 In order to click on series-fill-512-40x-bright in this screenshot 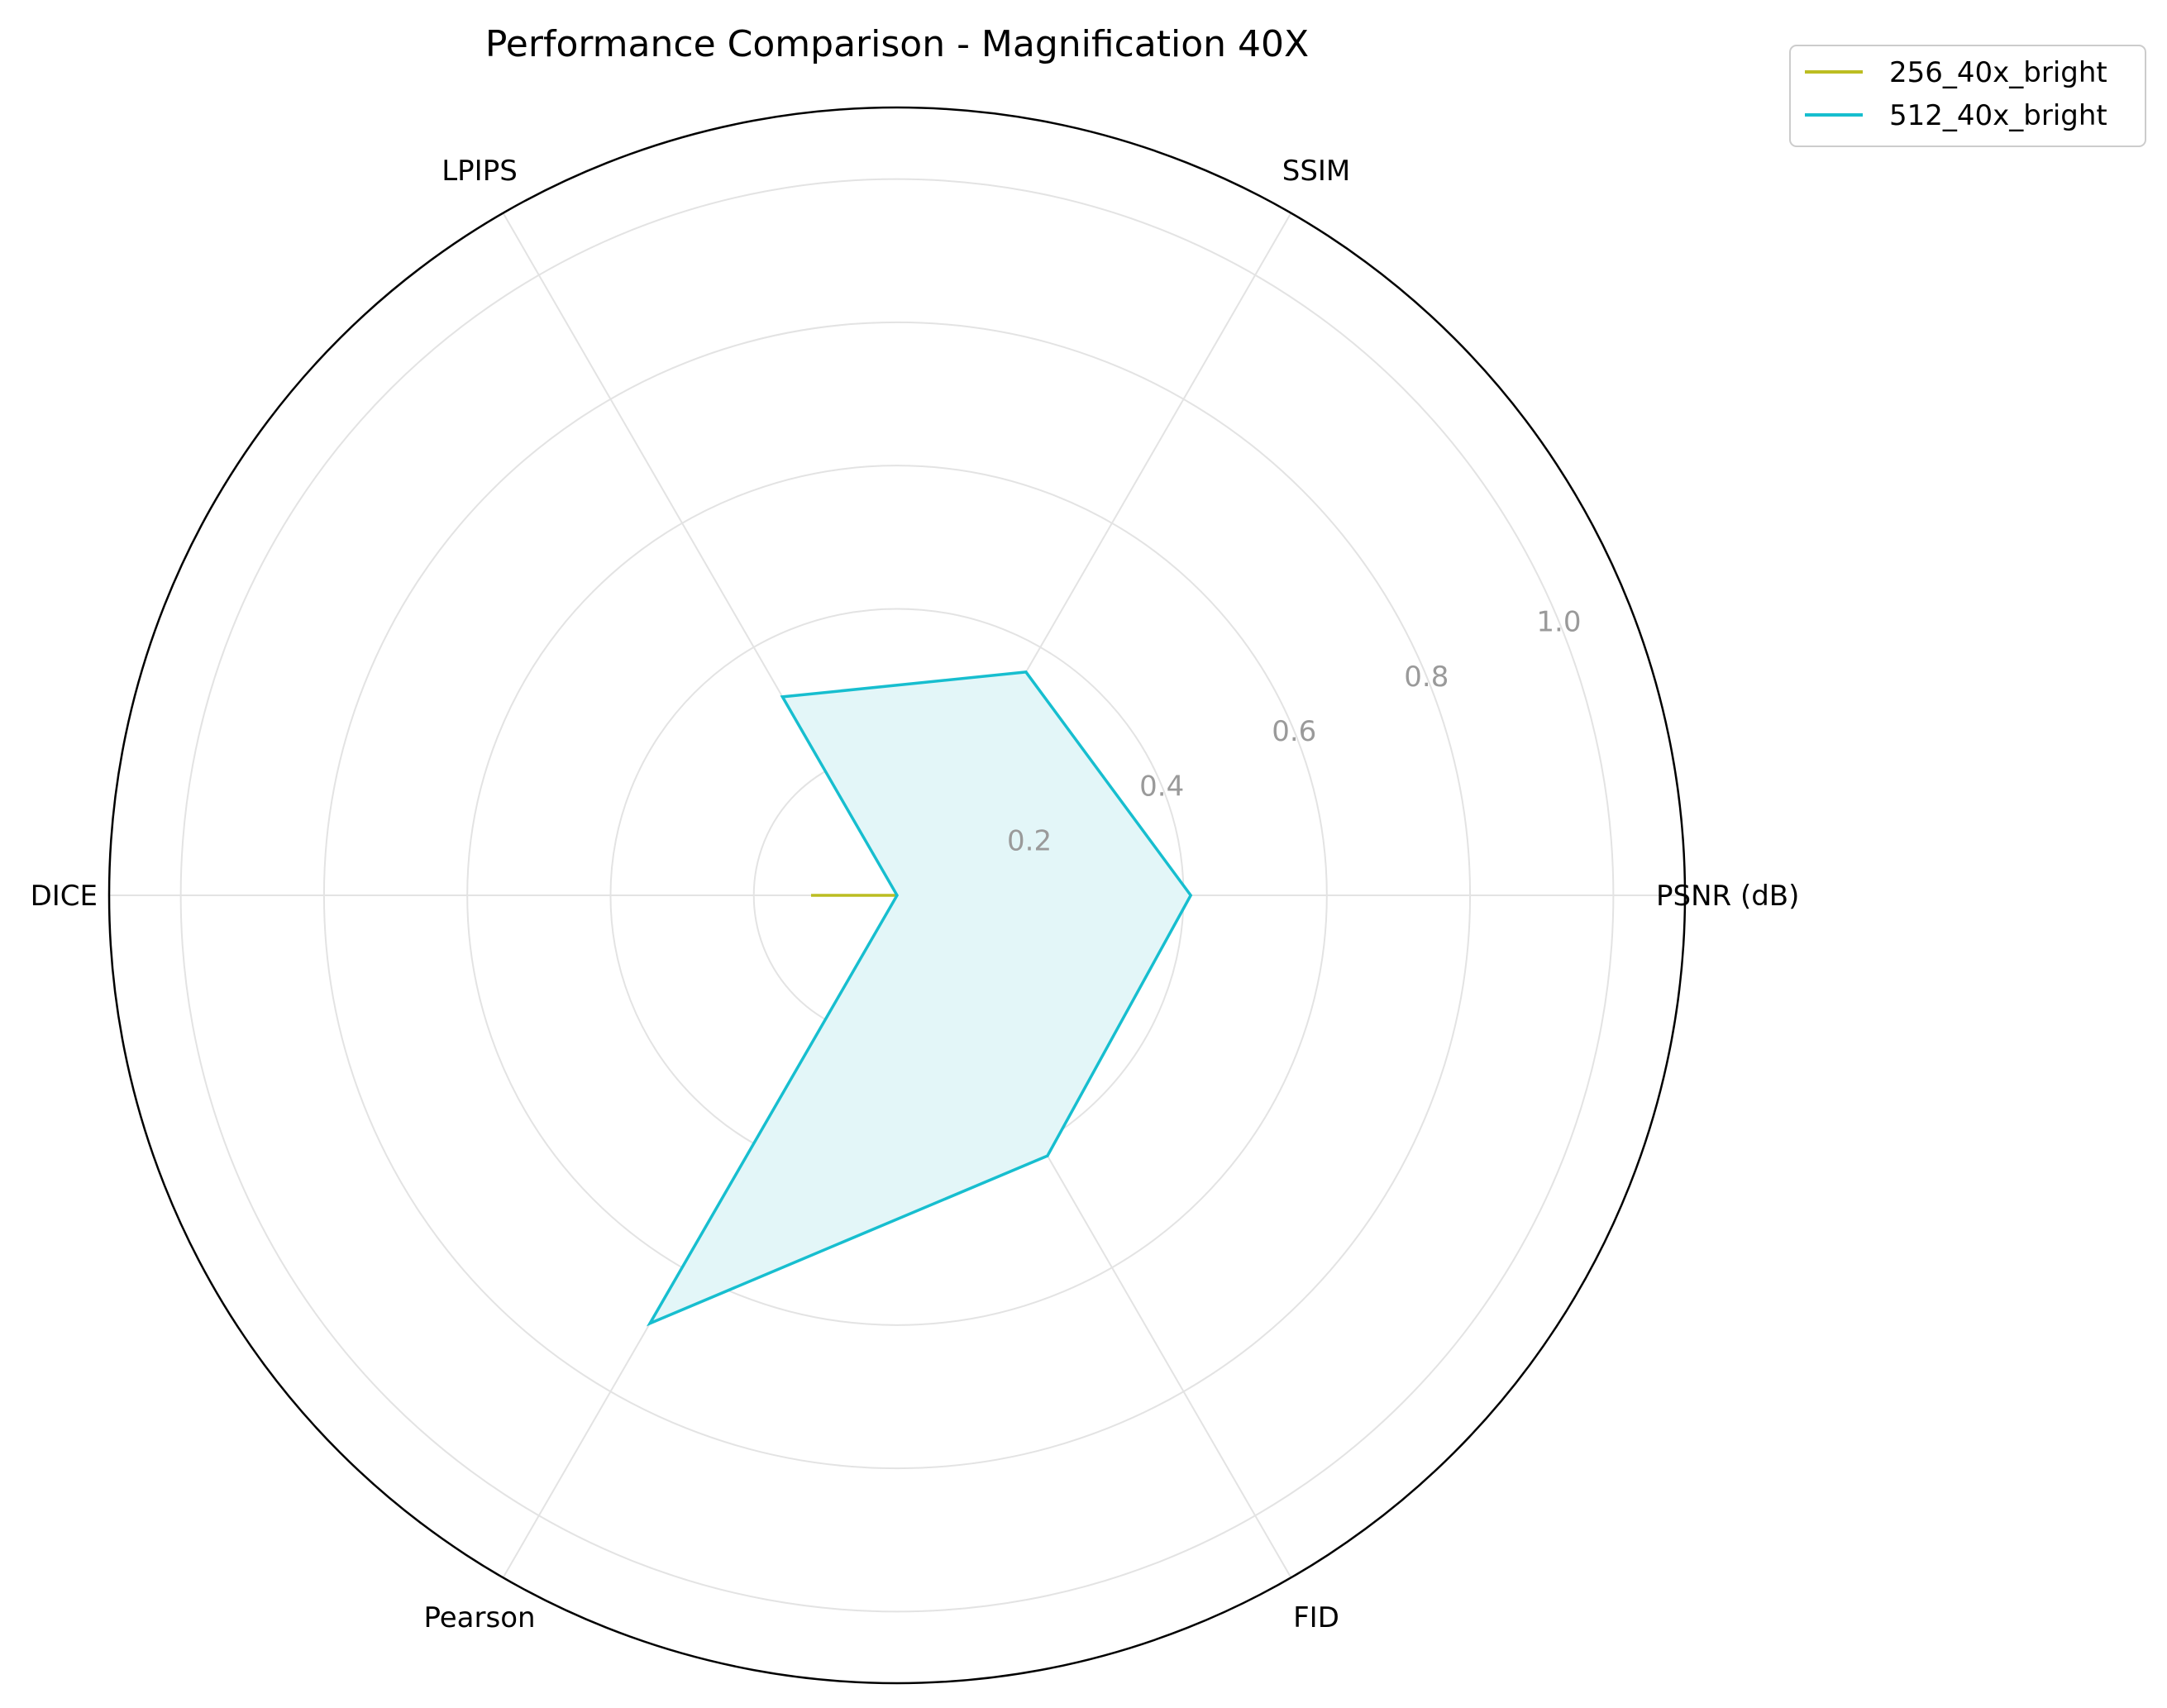, I will do `click(920, 997)`.